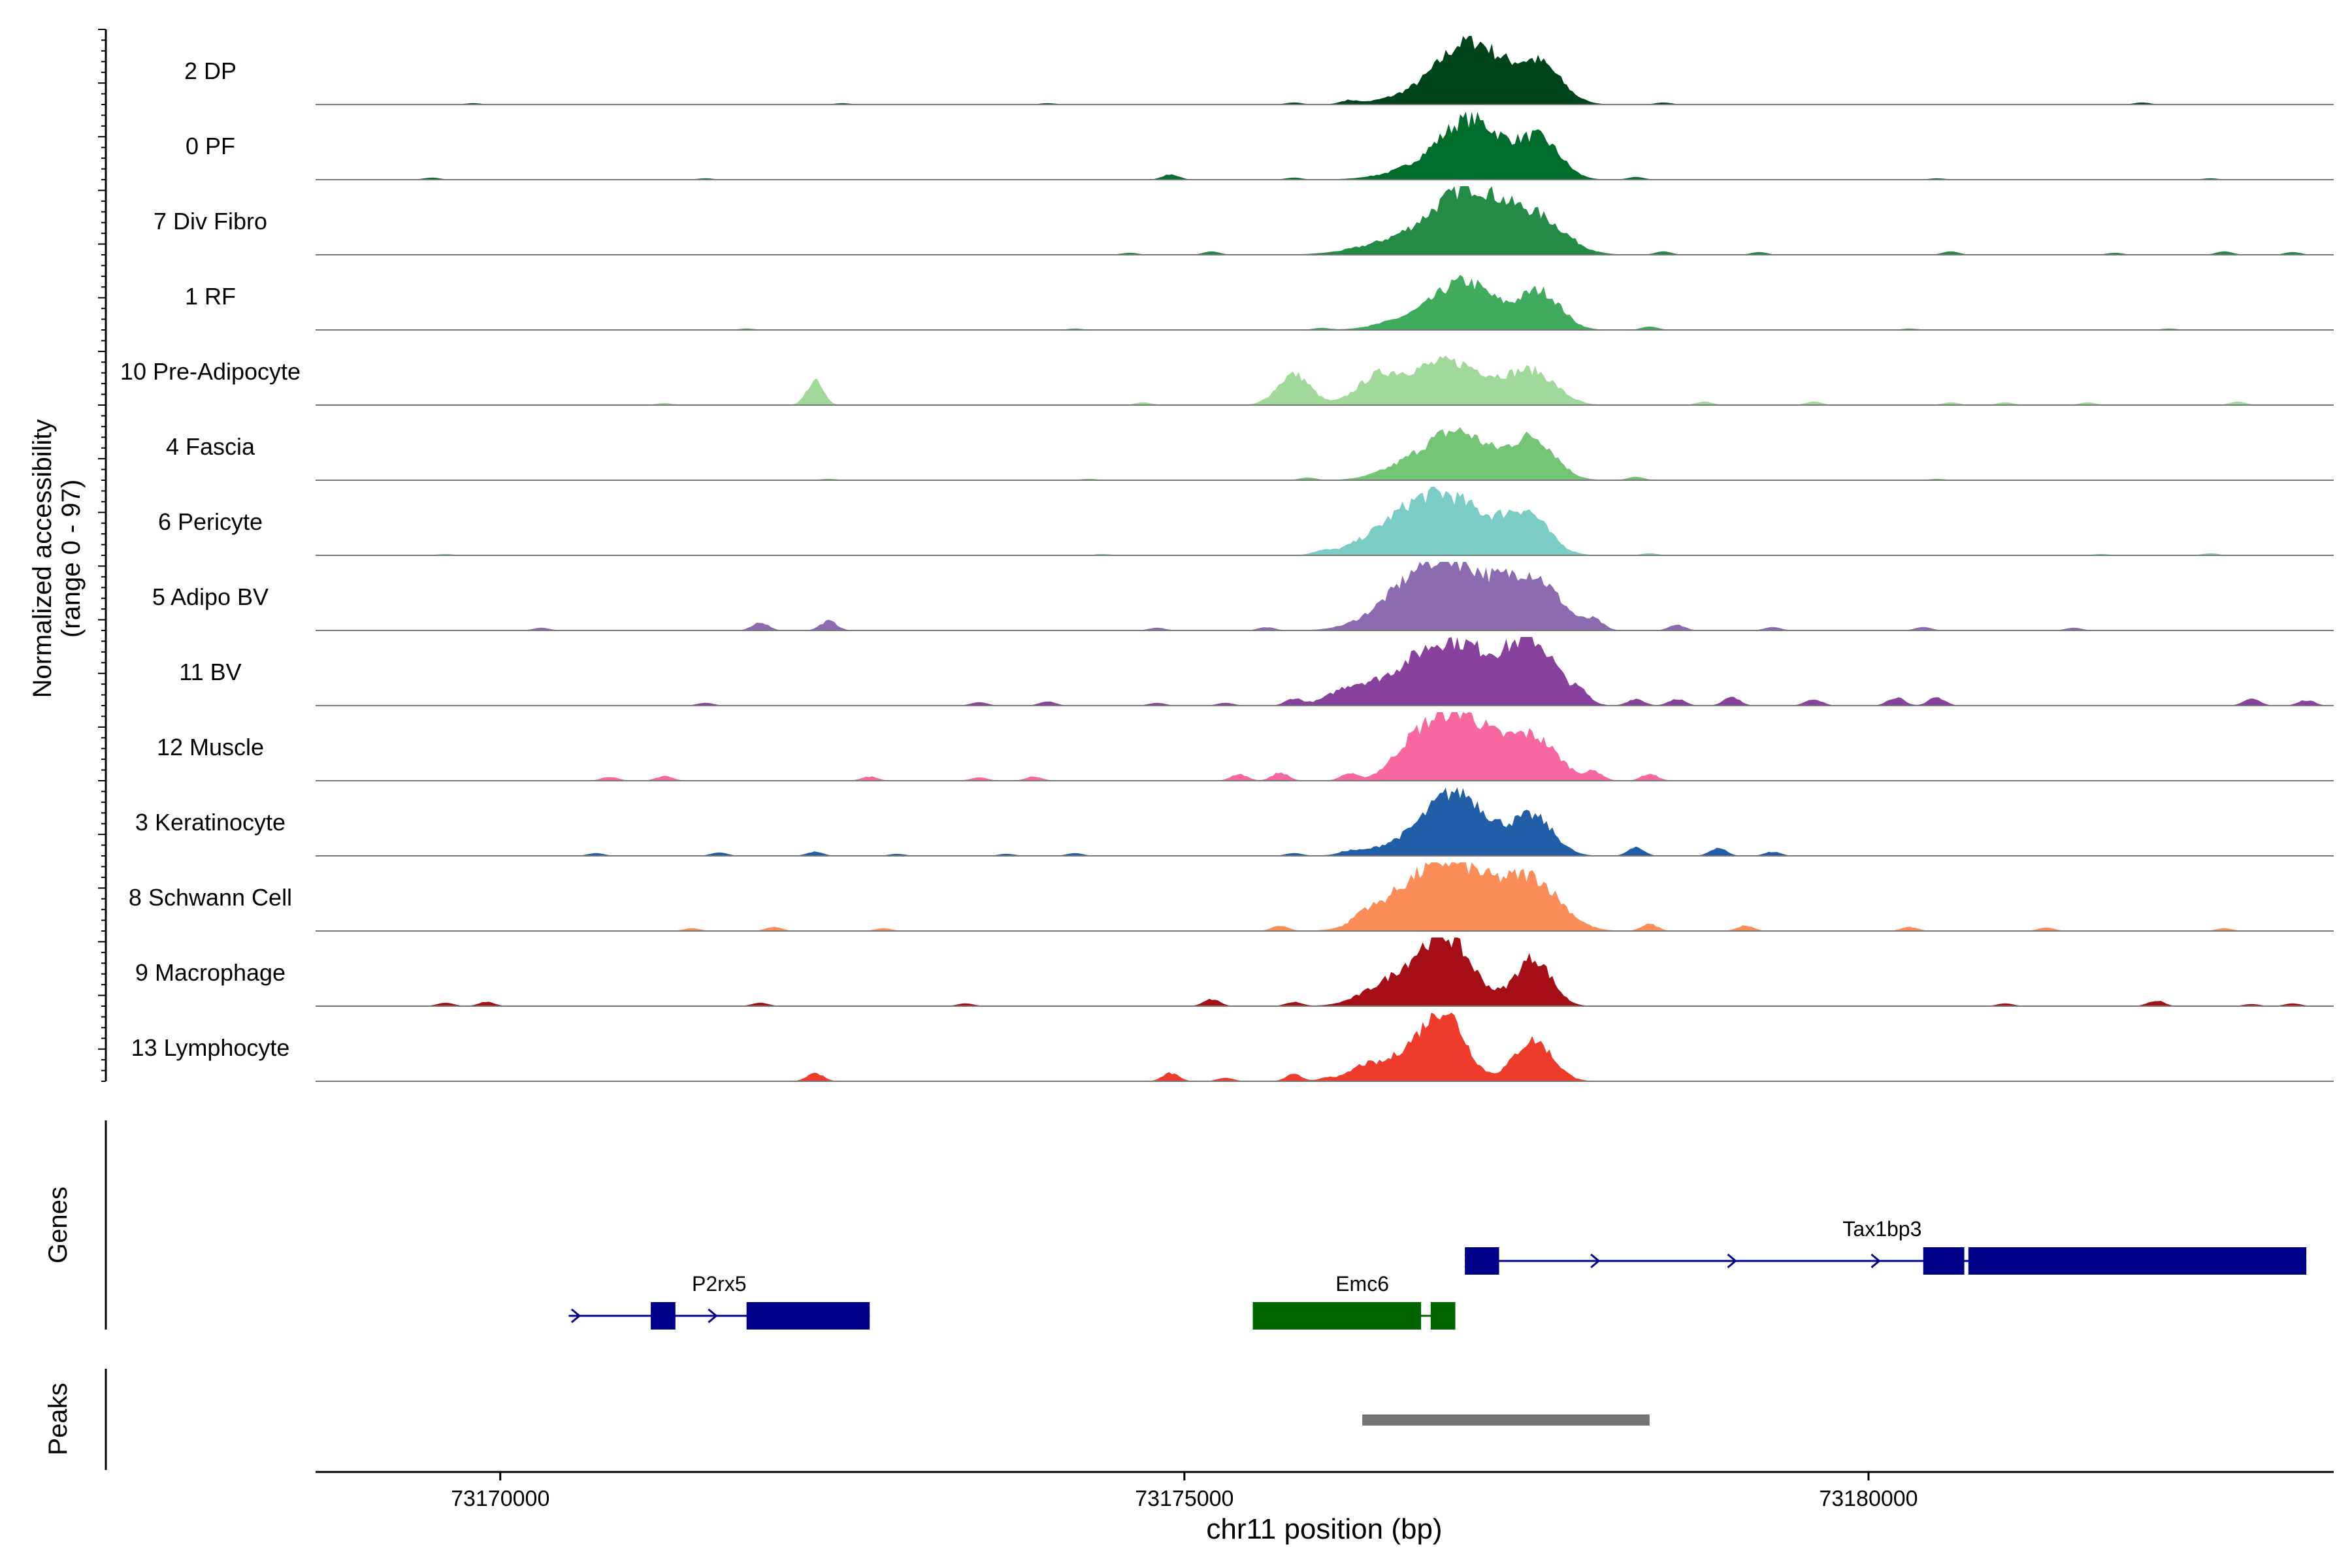  I want to click on track-10-pre-adipocyte: 10 Pre-Adipocyte, so click(1227, 380).